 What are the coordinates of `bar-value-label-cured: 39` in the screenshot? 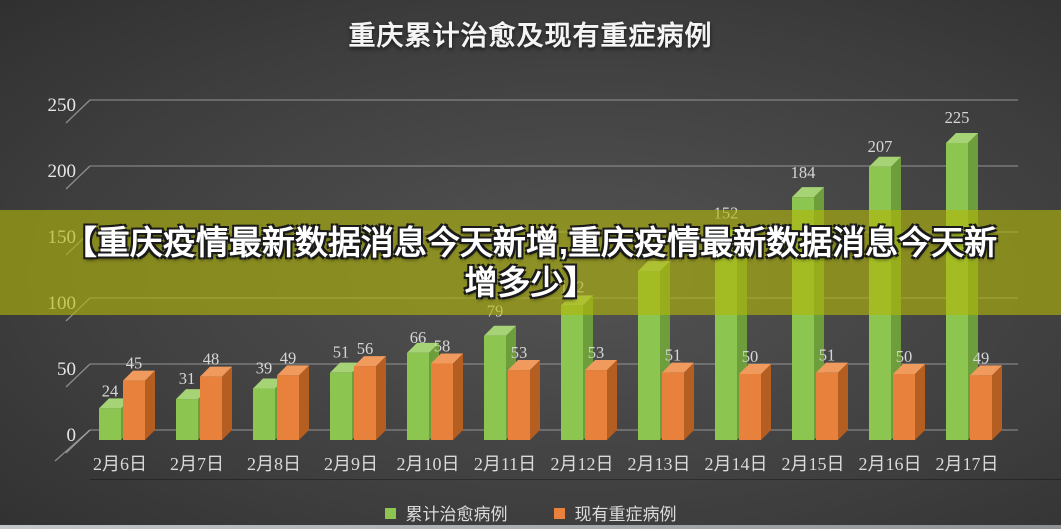 It's located at (264, 368).